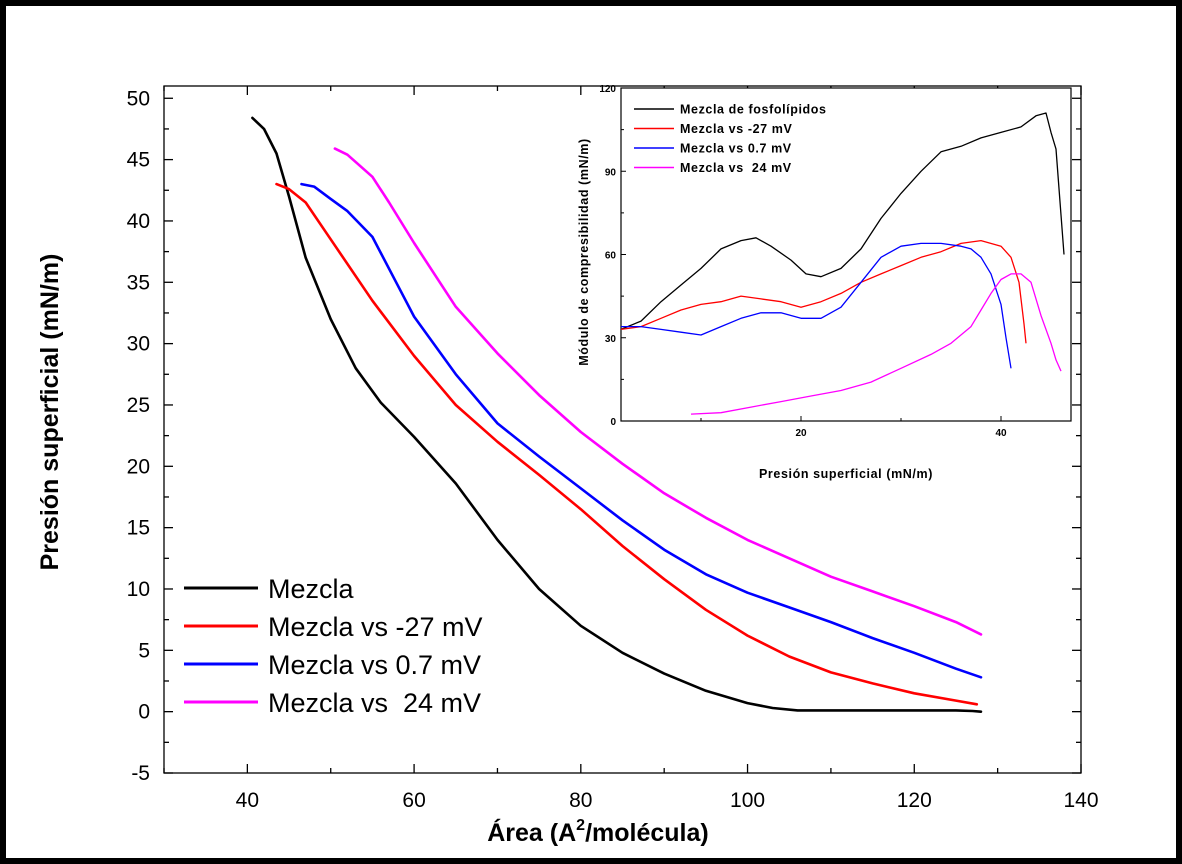 The width and height of the screenshot is (1182, 864). I want to click on main-x-tick-label: 80, so click(580, 800).